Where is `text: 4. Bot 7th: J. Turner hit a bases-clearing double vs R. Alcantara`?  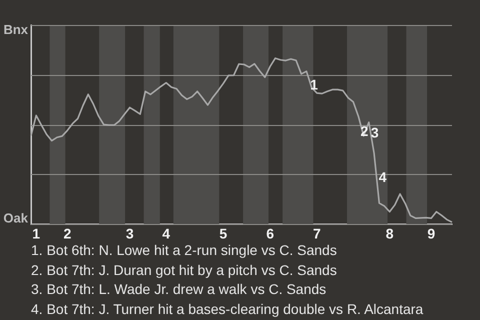 text: 4. Bot 7th: J. Turner hit a bases-clearing double vs R. Alcantara is located at coordinates (227, 309).